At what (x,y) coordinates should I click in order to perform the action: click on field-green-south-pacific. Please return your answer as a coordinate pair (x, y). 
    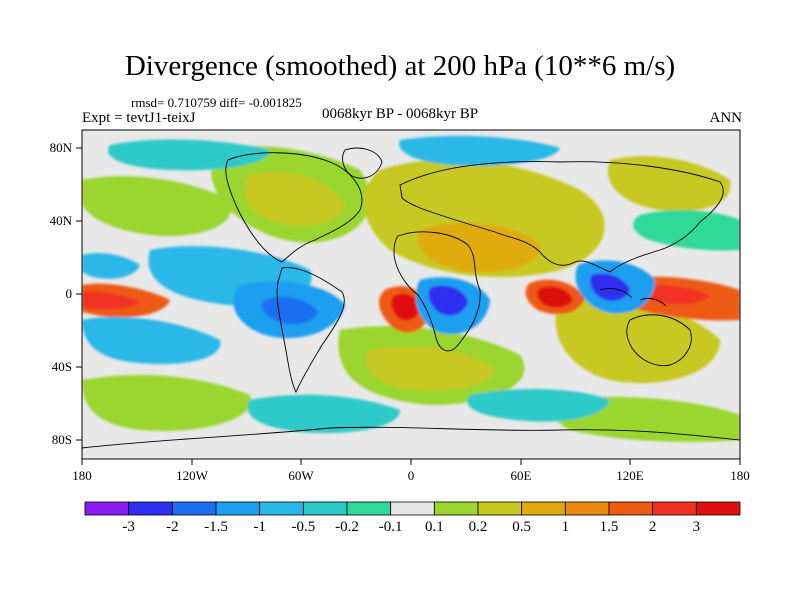
    Looking at the image, I should click on (167, 403).